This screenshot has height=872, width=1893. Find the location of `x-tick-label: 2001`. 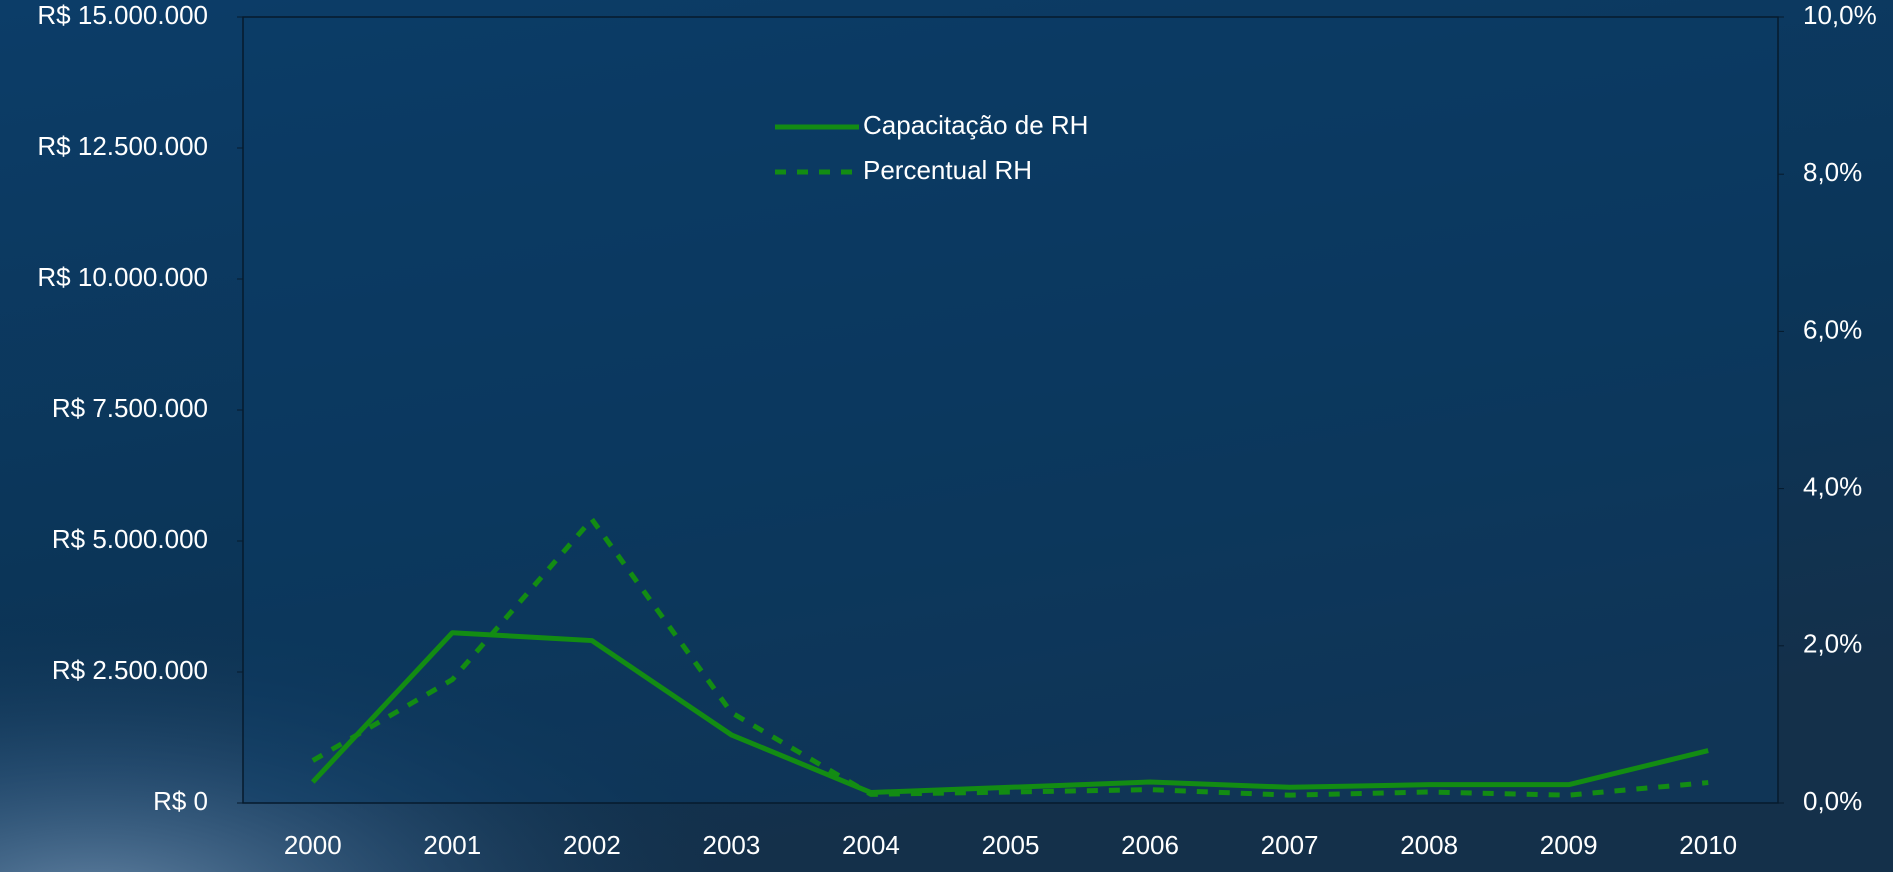

x-tick-label: 2001 is located at coordinates (452, 845).